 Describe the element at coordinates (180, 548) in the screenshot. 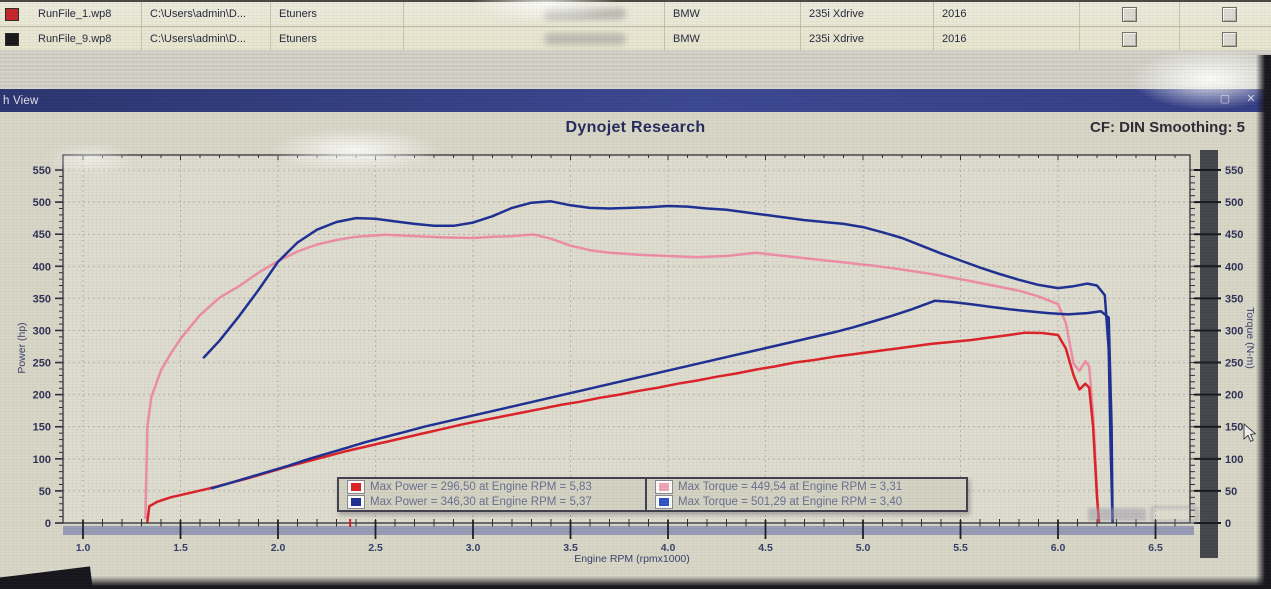

I see `svg-text: 1.5` at that location.